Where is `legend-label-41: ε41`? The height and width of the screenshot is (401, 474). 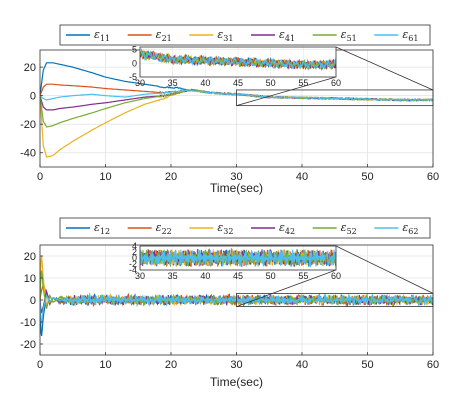
legend-label-41: ε41 is located at coordinates (287, 35).